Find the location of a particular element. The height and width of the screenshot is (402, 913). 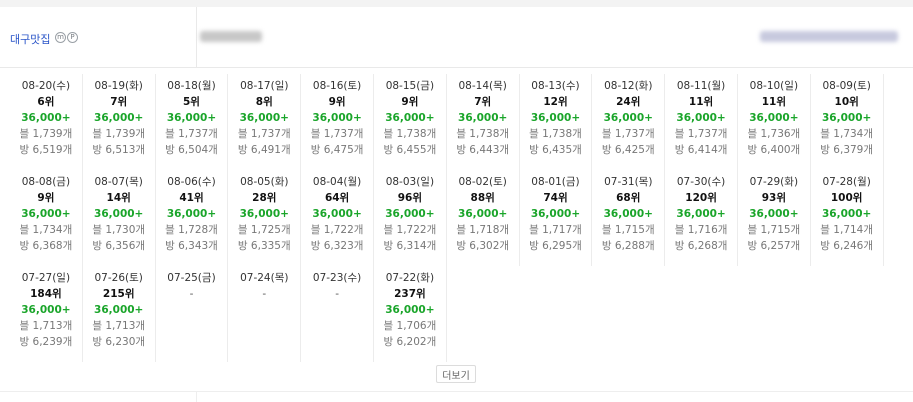

day-date: 07-24(목) is located at coordinates (264, 278).